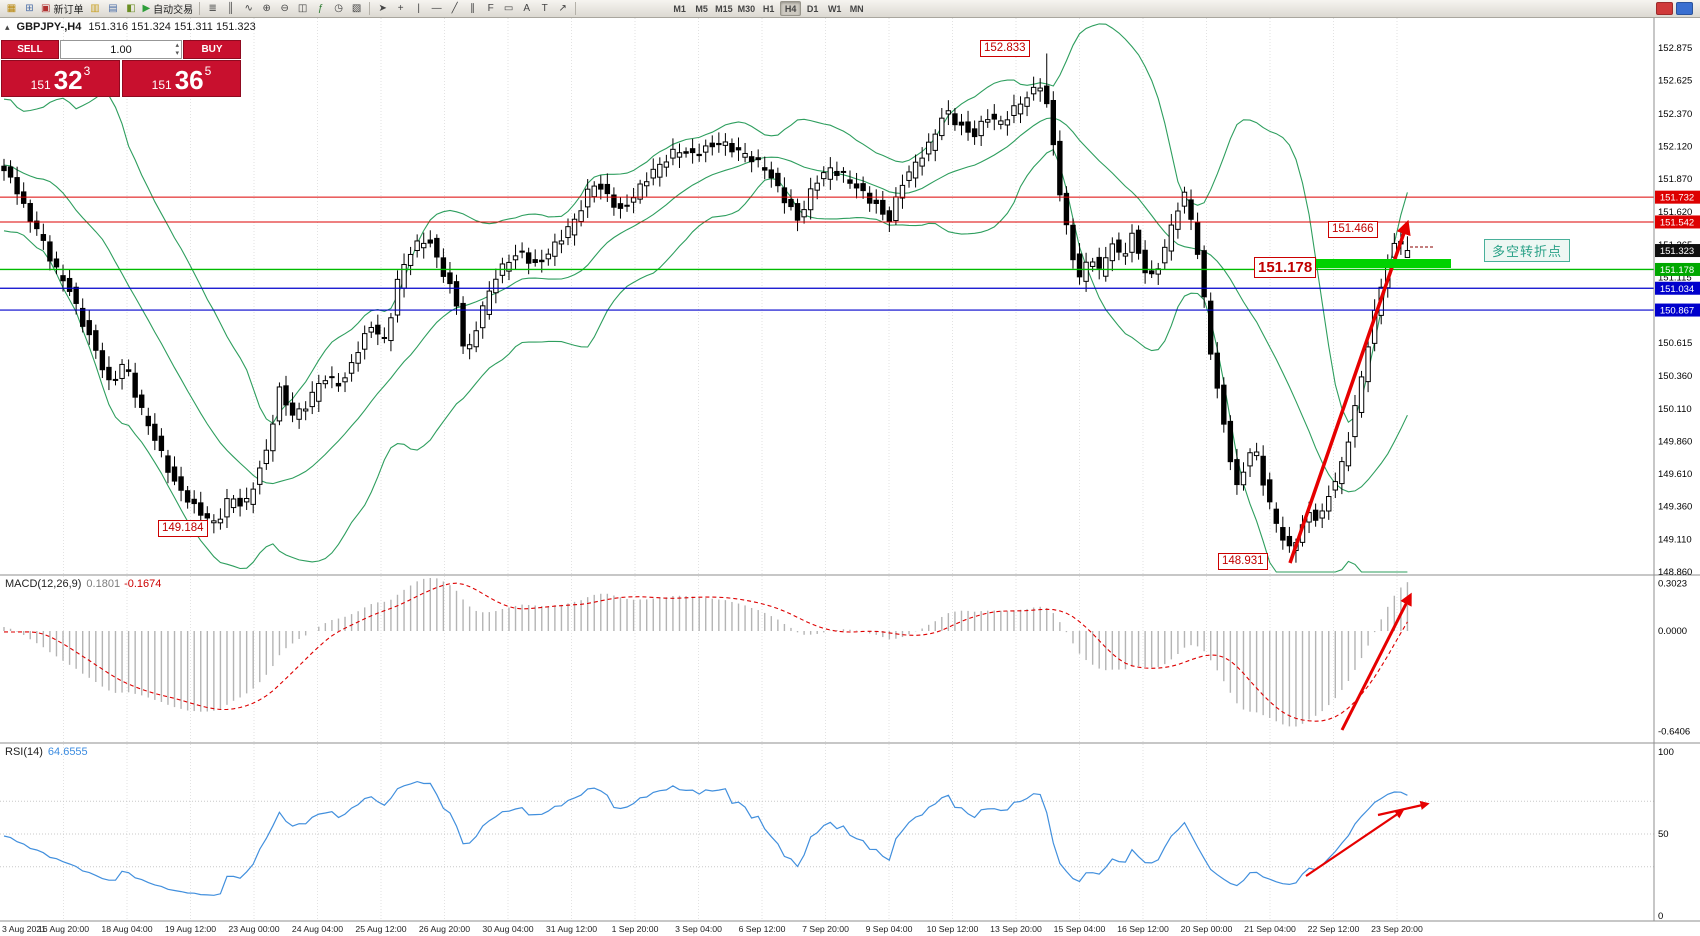 This screenshot has height=936, width=1700. What do you see at coordinates (768, 8) in the screenshot?
I see `timeframe-h1-button: H1` at bounding box center [768, 8].